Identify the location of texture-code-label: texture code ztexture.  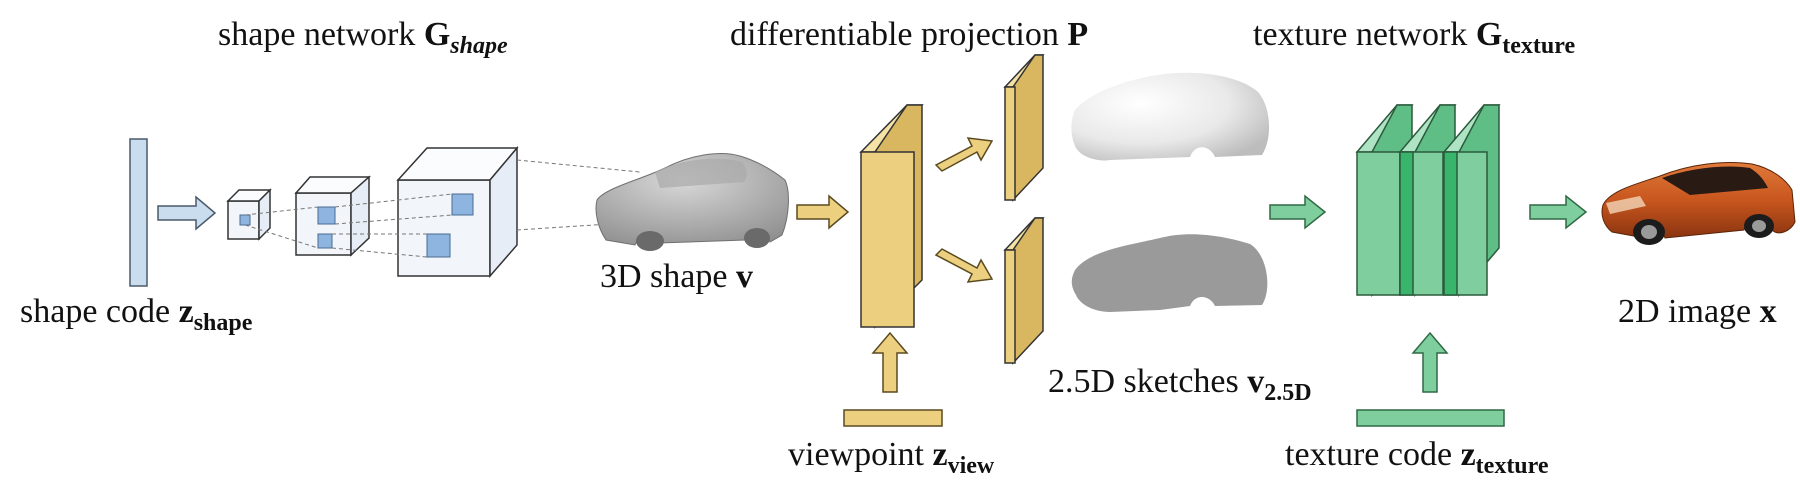
(1417, 457).